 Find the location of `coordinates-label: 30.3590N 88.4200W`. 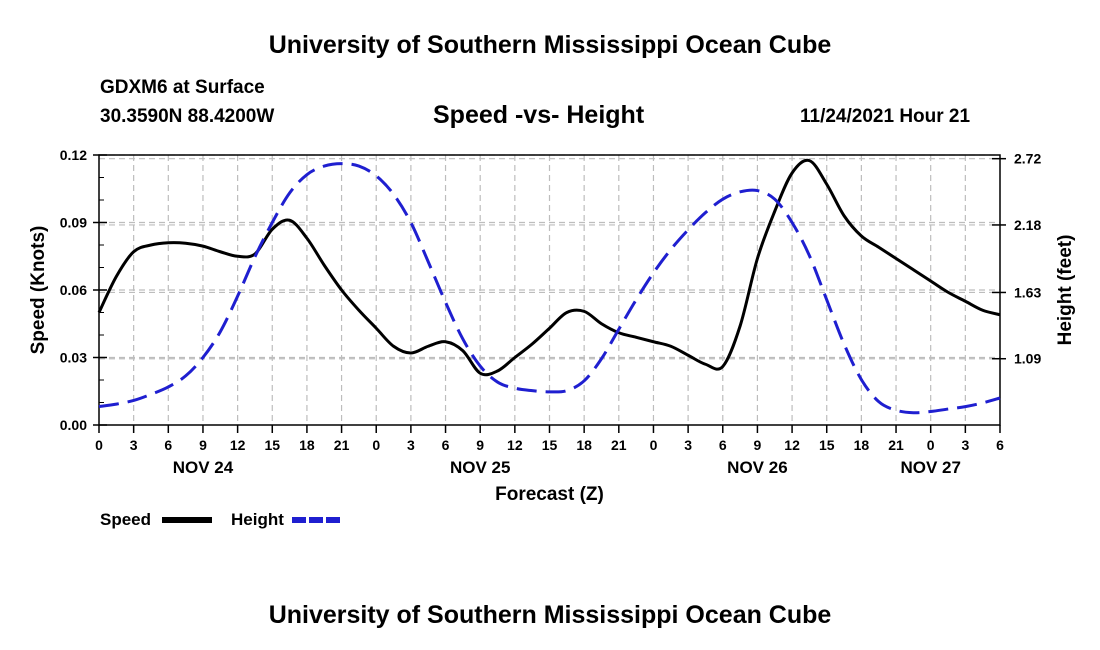

coordinates-label: 30.3590N 88.4200W is located at coordinates (187, 116).